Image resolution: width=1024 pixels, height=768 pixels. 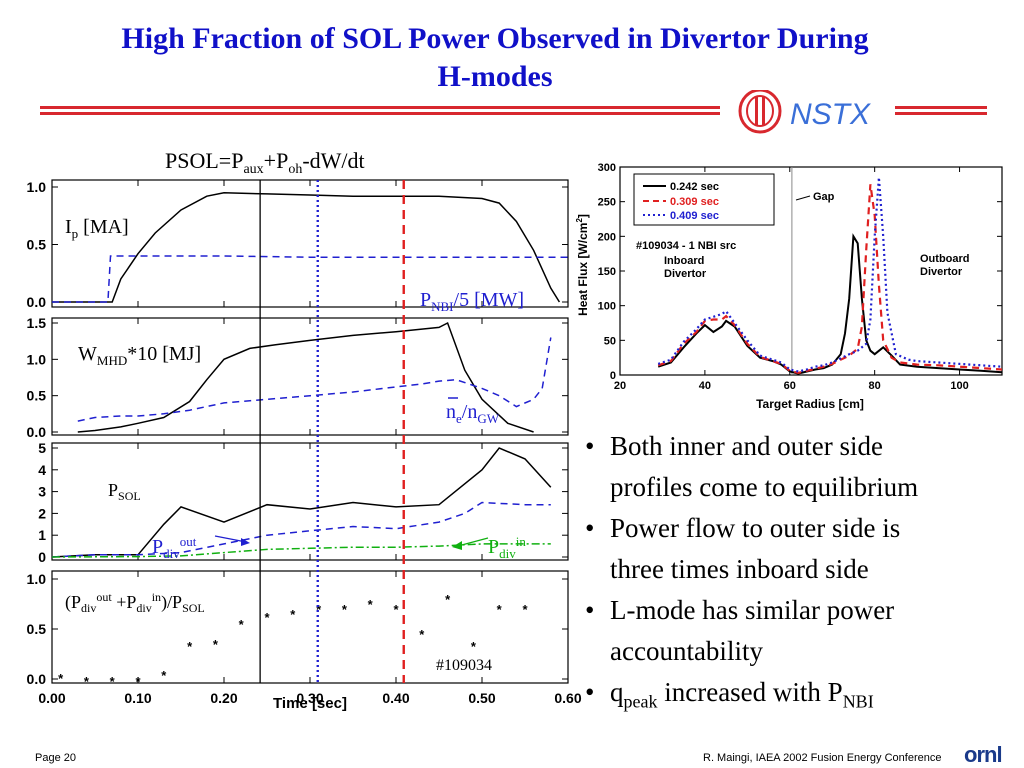 I want to click on shot-number-label: #109034, so click(x=464, y=665).